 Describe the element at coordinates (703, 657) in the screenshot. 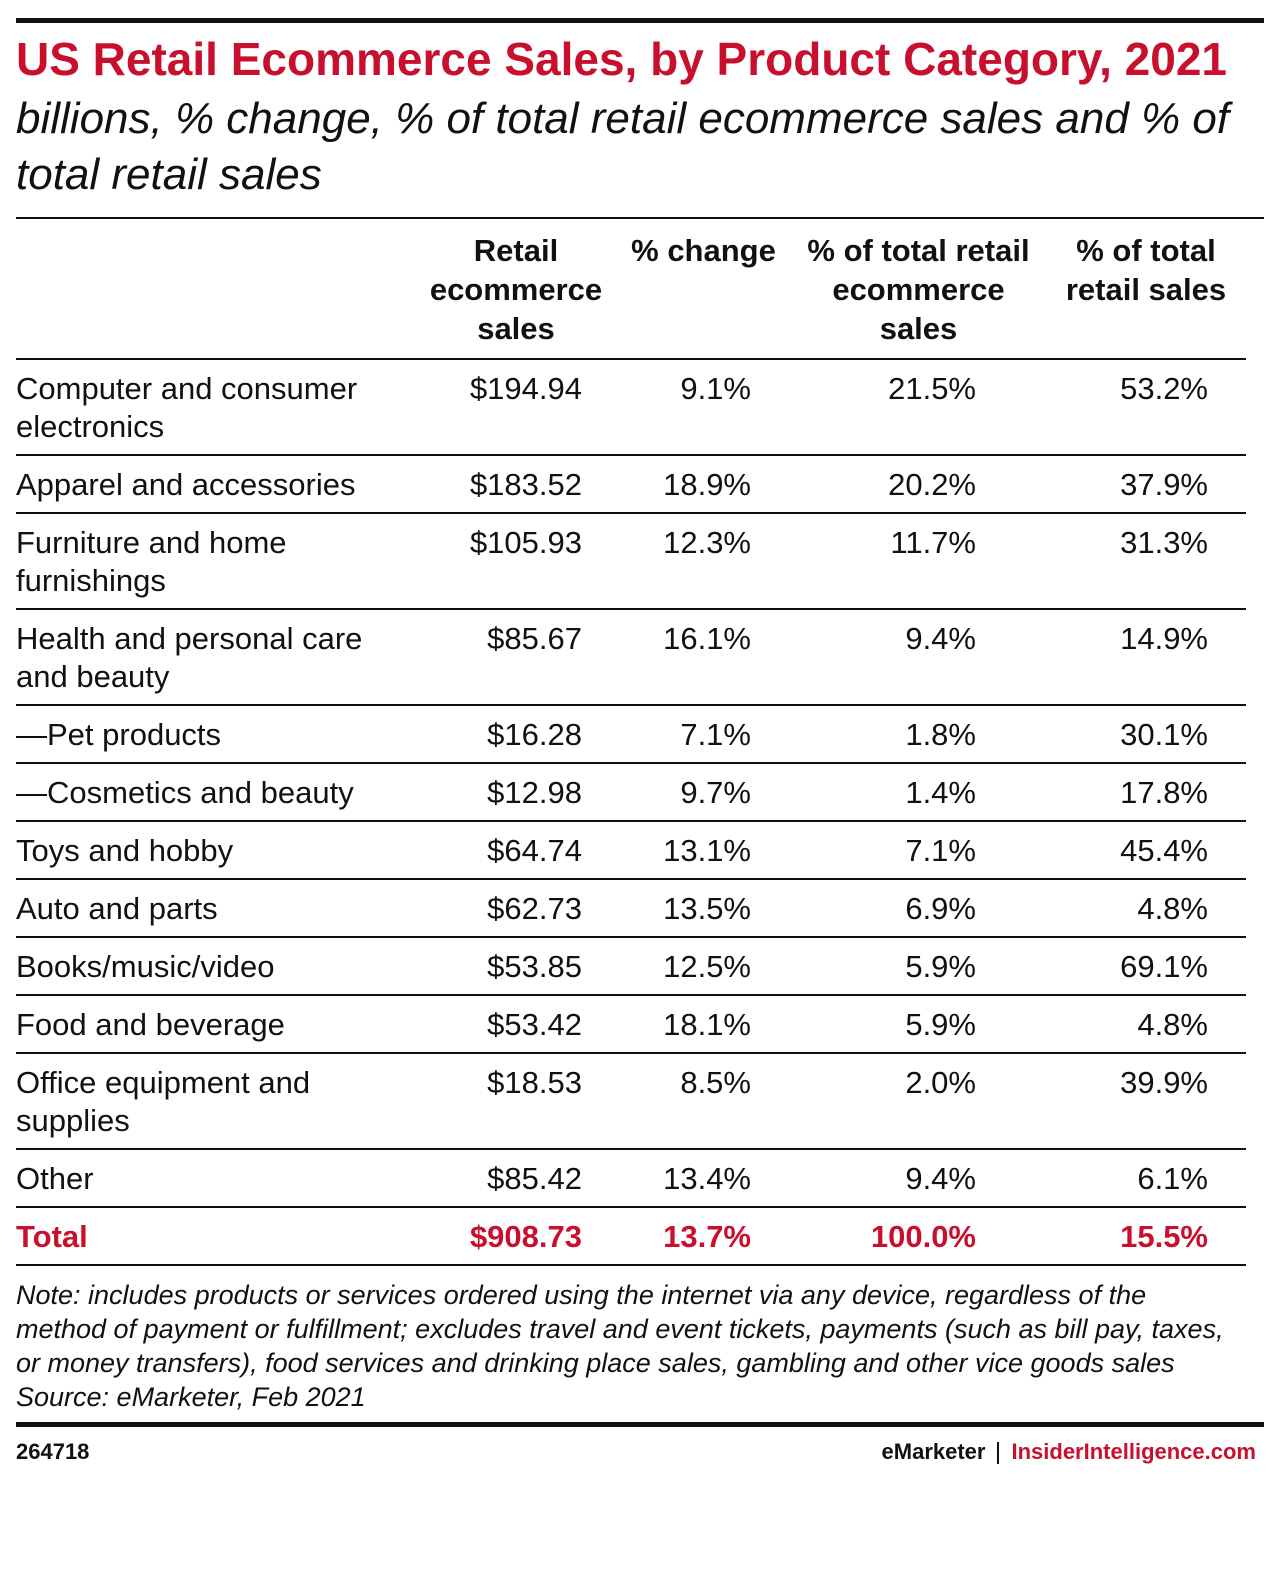

I see `cell: 16.1%` at that location.